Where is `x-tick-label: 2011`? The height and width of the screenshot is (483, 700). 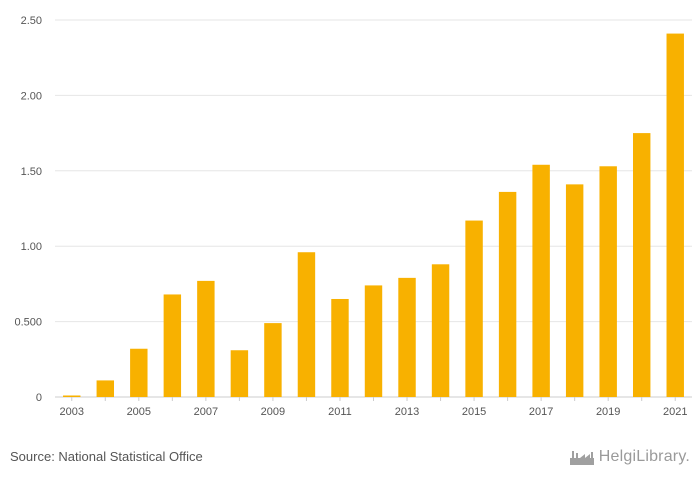
x-tick-label: 2011 is located at coordinates (340, 412).